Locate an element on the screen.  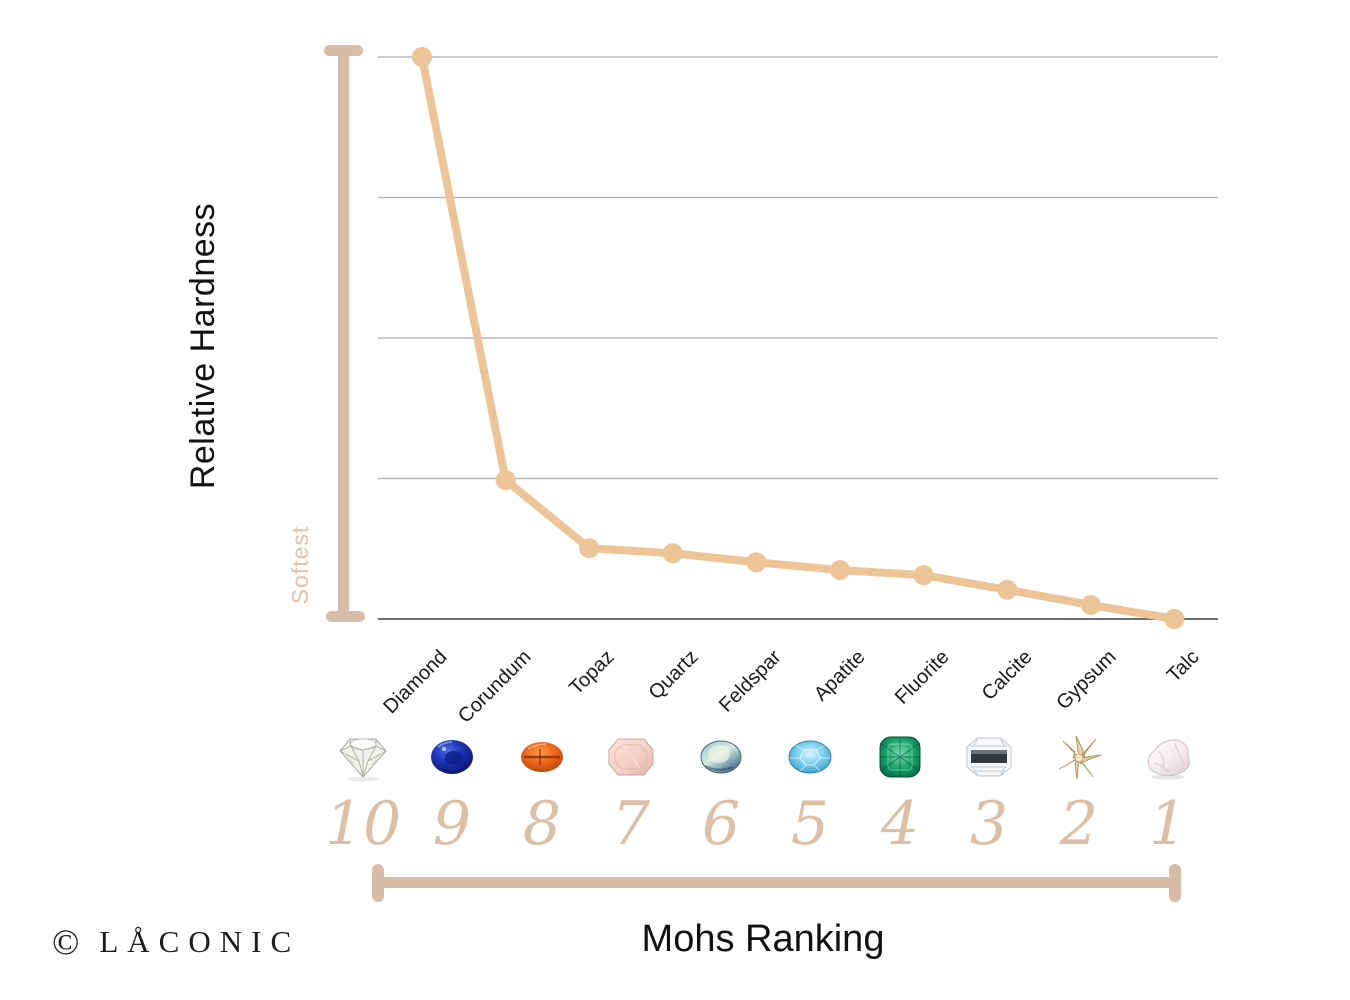
y-axis-title: Relative Hardness is located at coordinates (203, 346).